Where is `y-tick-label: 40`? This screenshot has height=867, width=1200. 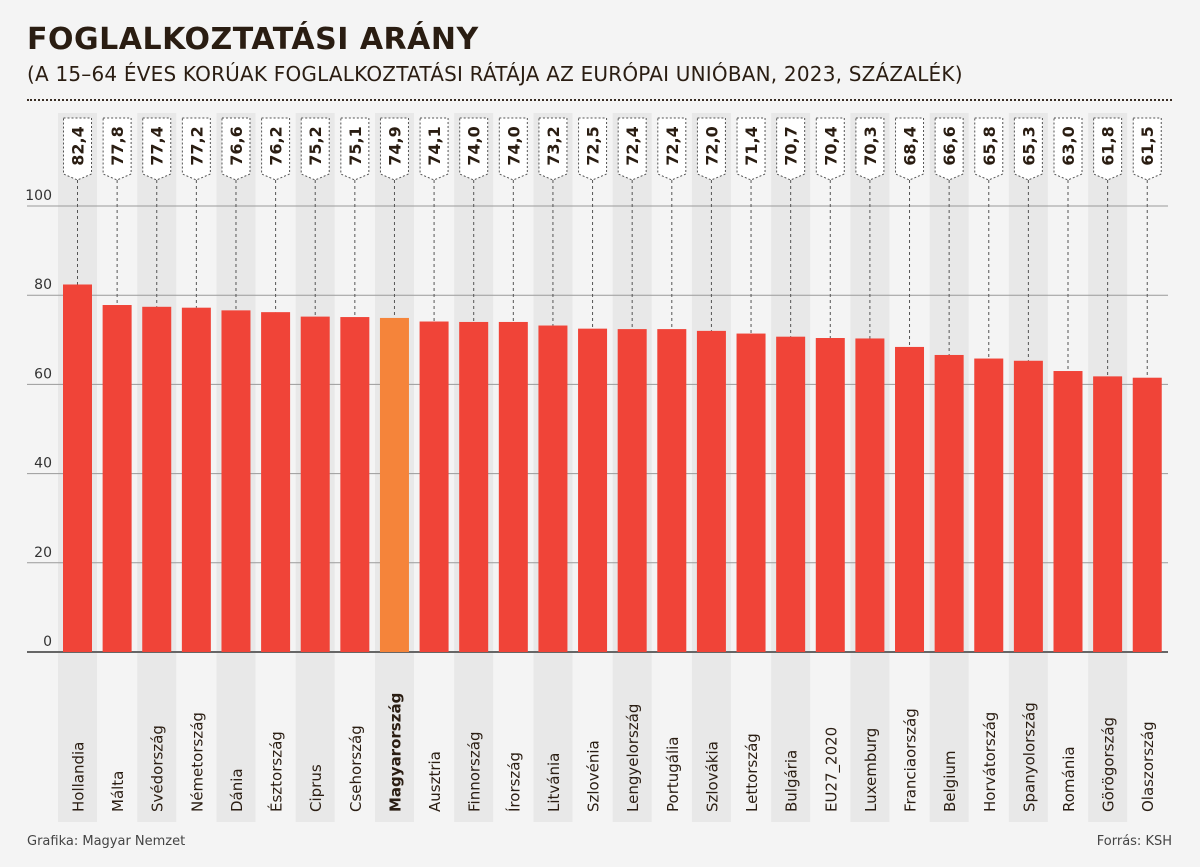 y-tick-label: 40 is located at coordinates (43, 464).